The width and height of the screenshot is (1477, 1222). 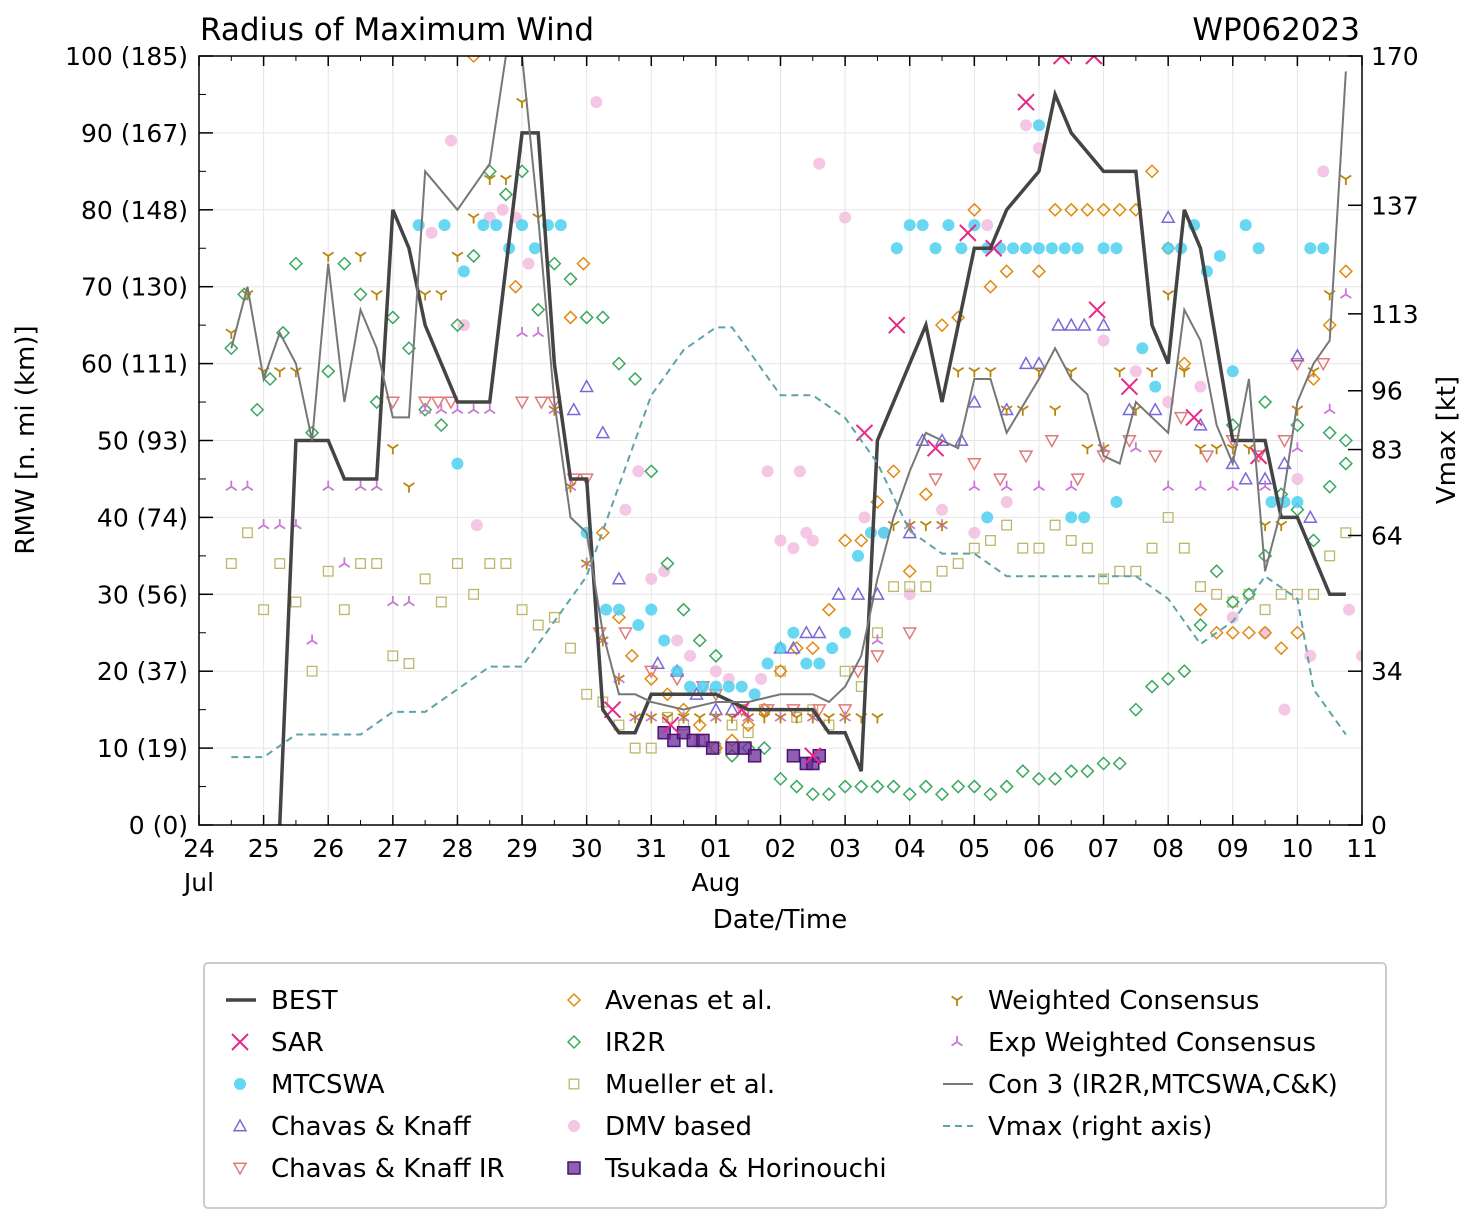 I want to click on legend-item-tsukada: Tsukada & Horinouchi, so click(x=727, y=1169).